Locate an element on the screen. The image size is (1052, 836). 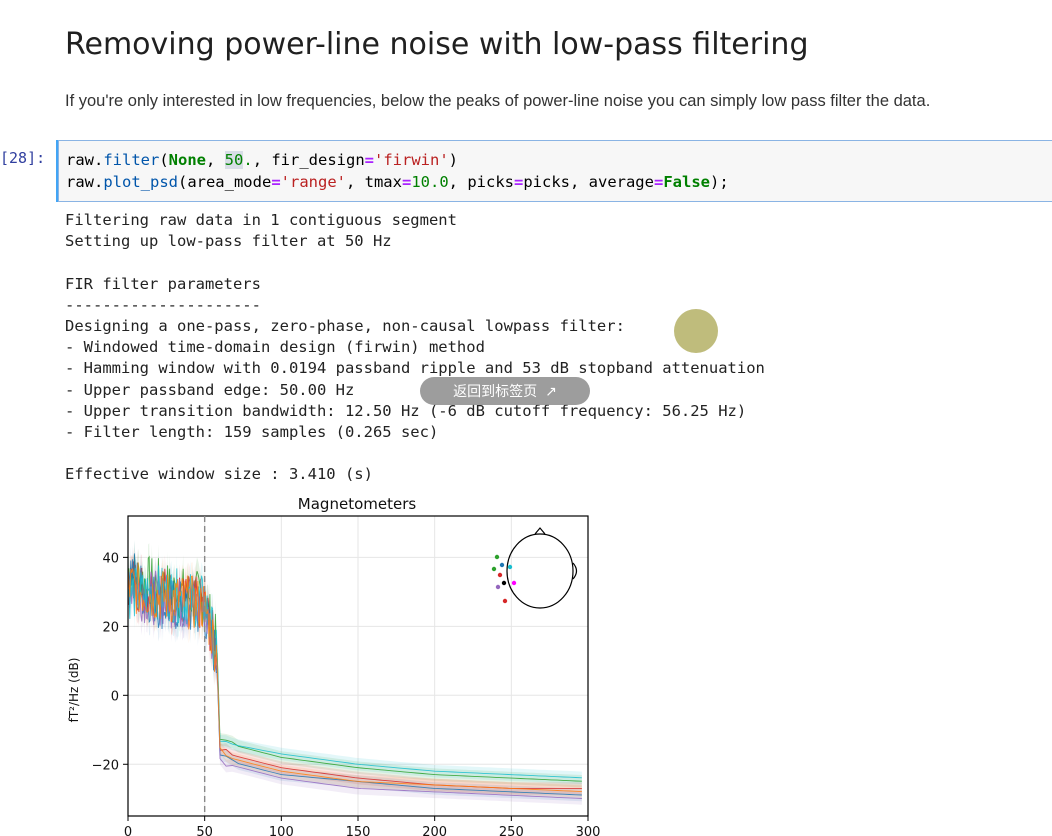
mouse-cursor-highlight is located at coordinates (696, 331).